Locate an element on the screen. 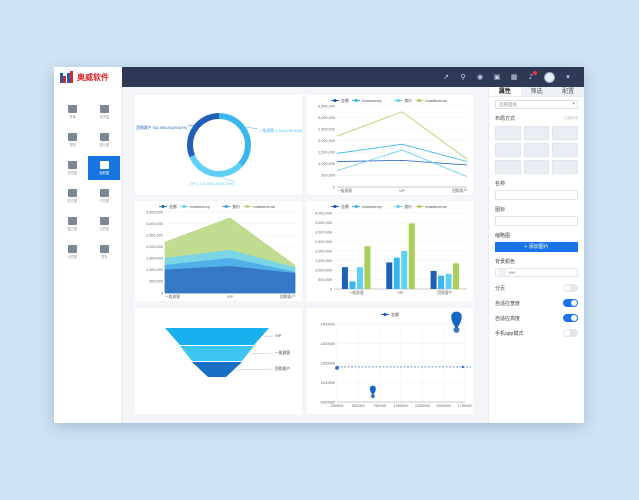 This screenshot has width=639, height=500. bg-color-picker: ffffff is located at coordinates (536, 272).